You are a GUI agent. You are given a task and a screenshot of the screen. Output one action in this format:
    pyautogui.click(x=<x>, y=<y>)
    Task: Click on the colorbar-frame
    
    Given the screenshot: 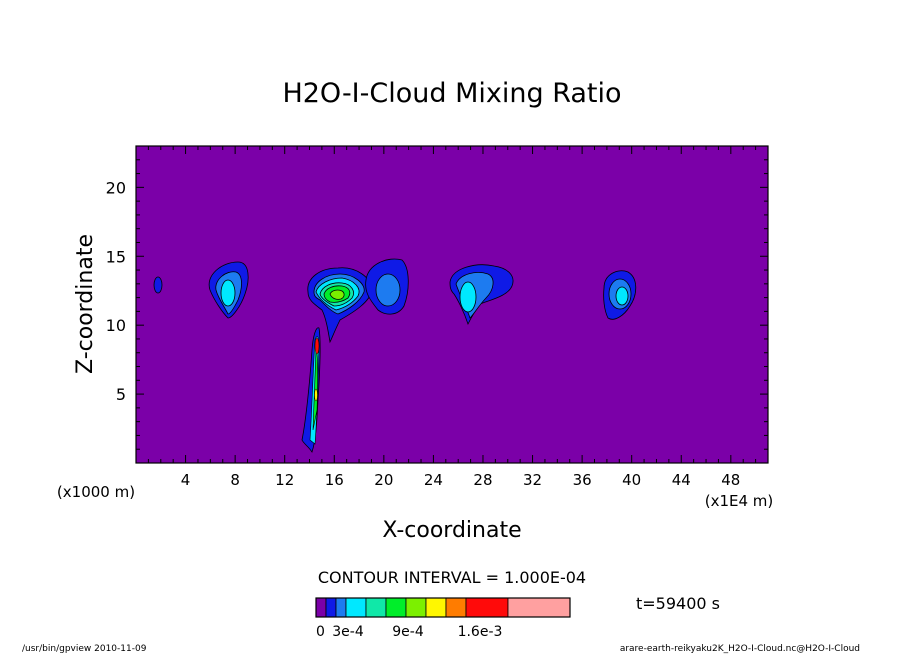 What is the action you would take?
    pyautogui.click(x=443, y=607)
    